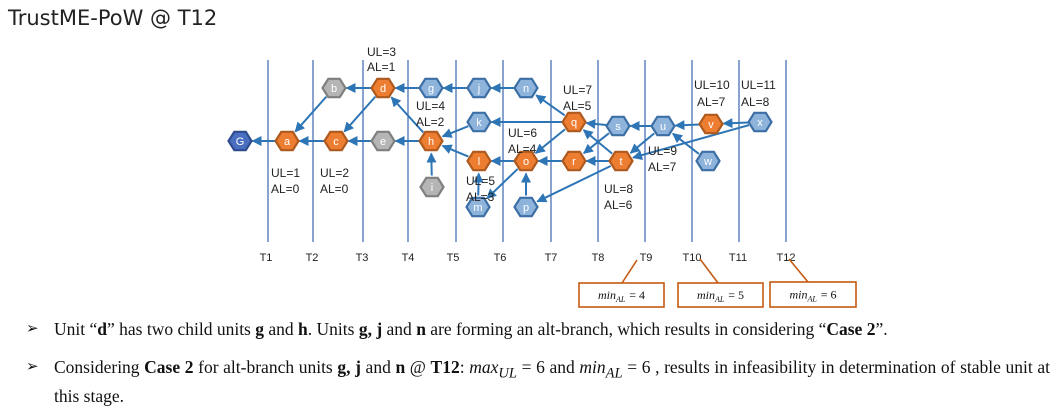 The height and width of the screenshot is (415, 1055). I want to click on unit-label: c, so click(336, 142).